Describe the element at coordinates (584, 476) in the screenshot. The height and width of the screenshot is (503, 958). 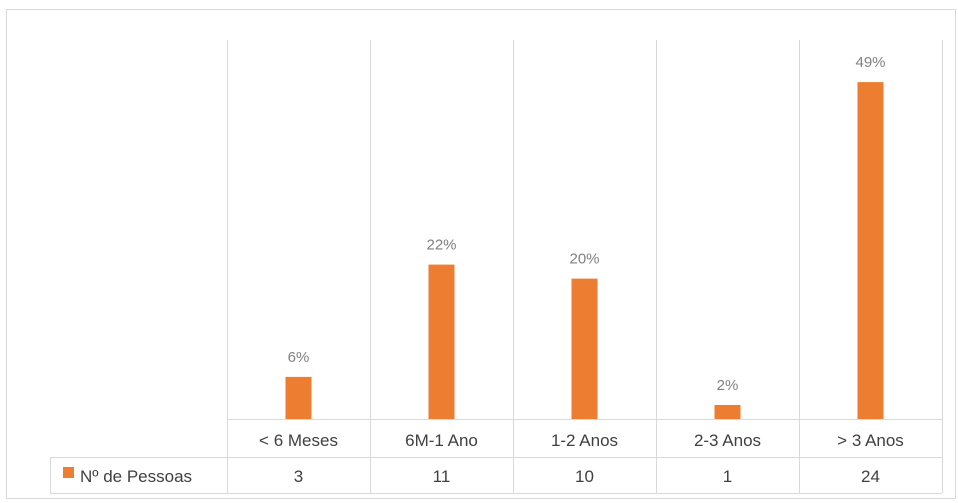
I see `table-value-2: 10` at that location.